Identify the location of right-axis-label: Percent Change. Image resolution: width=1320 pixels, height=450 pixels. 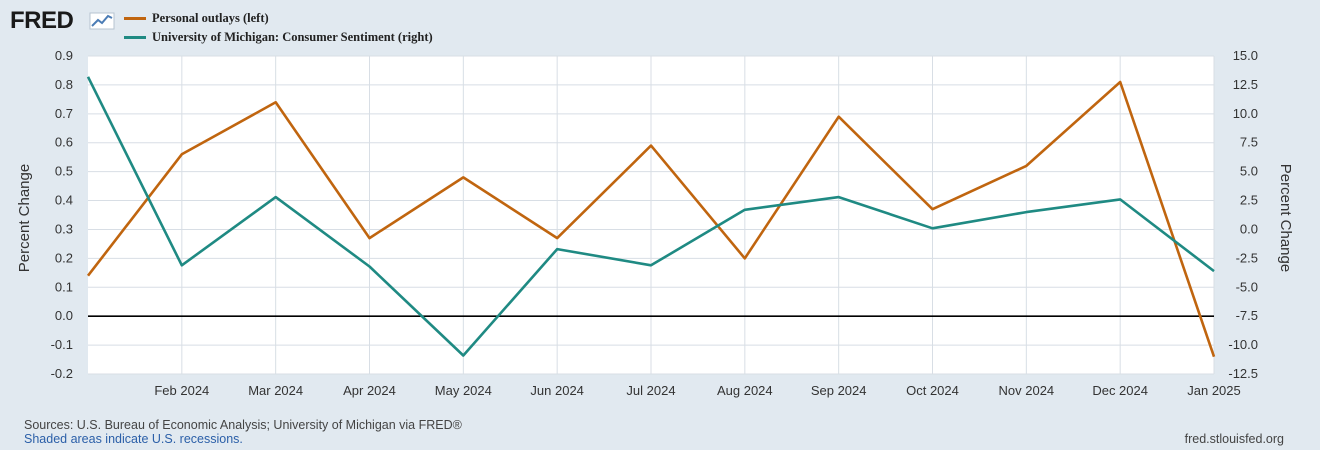
(1285, 218).